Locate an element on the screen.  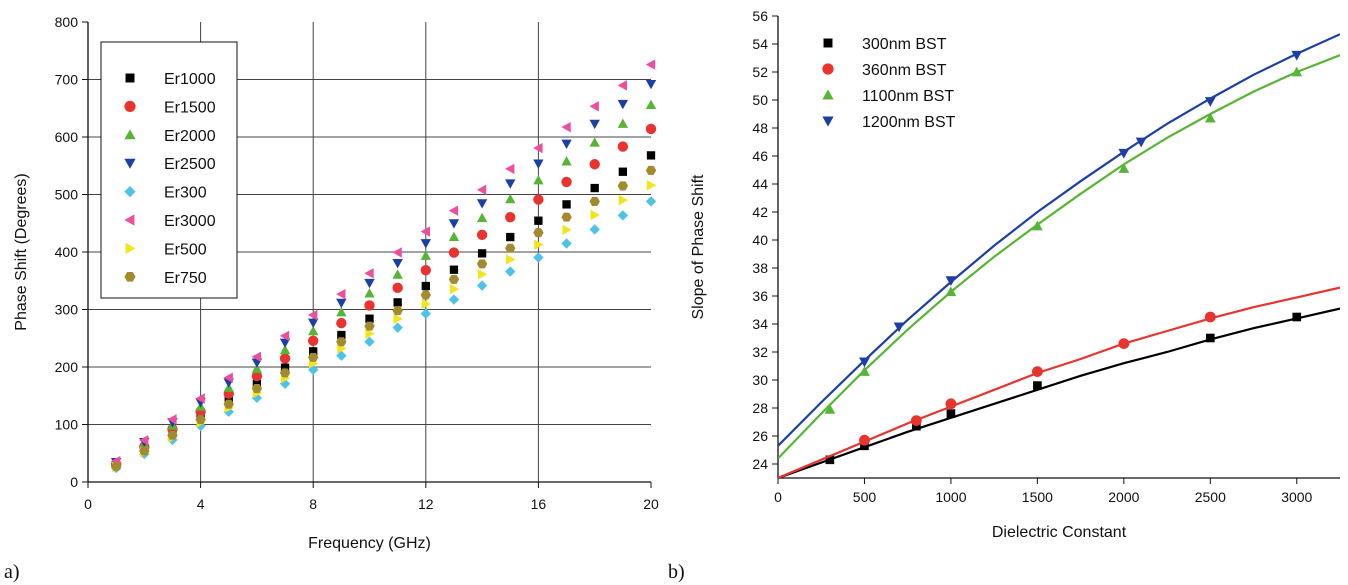
y-tick-label: 40 is located at coordinates (760, 240).